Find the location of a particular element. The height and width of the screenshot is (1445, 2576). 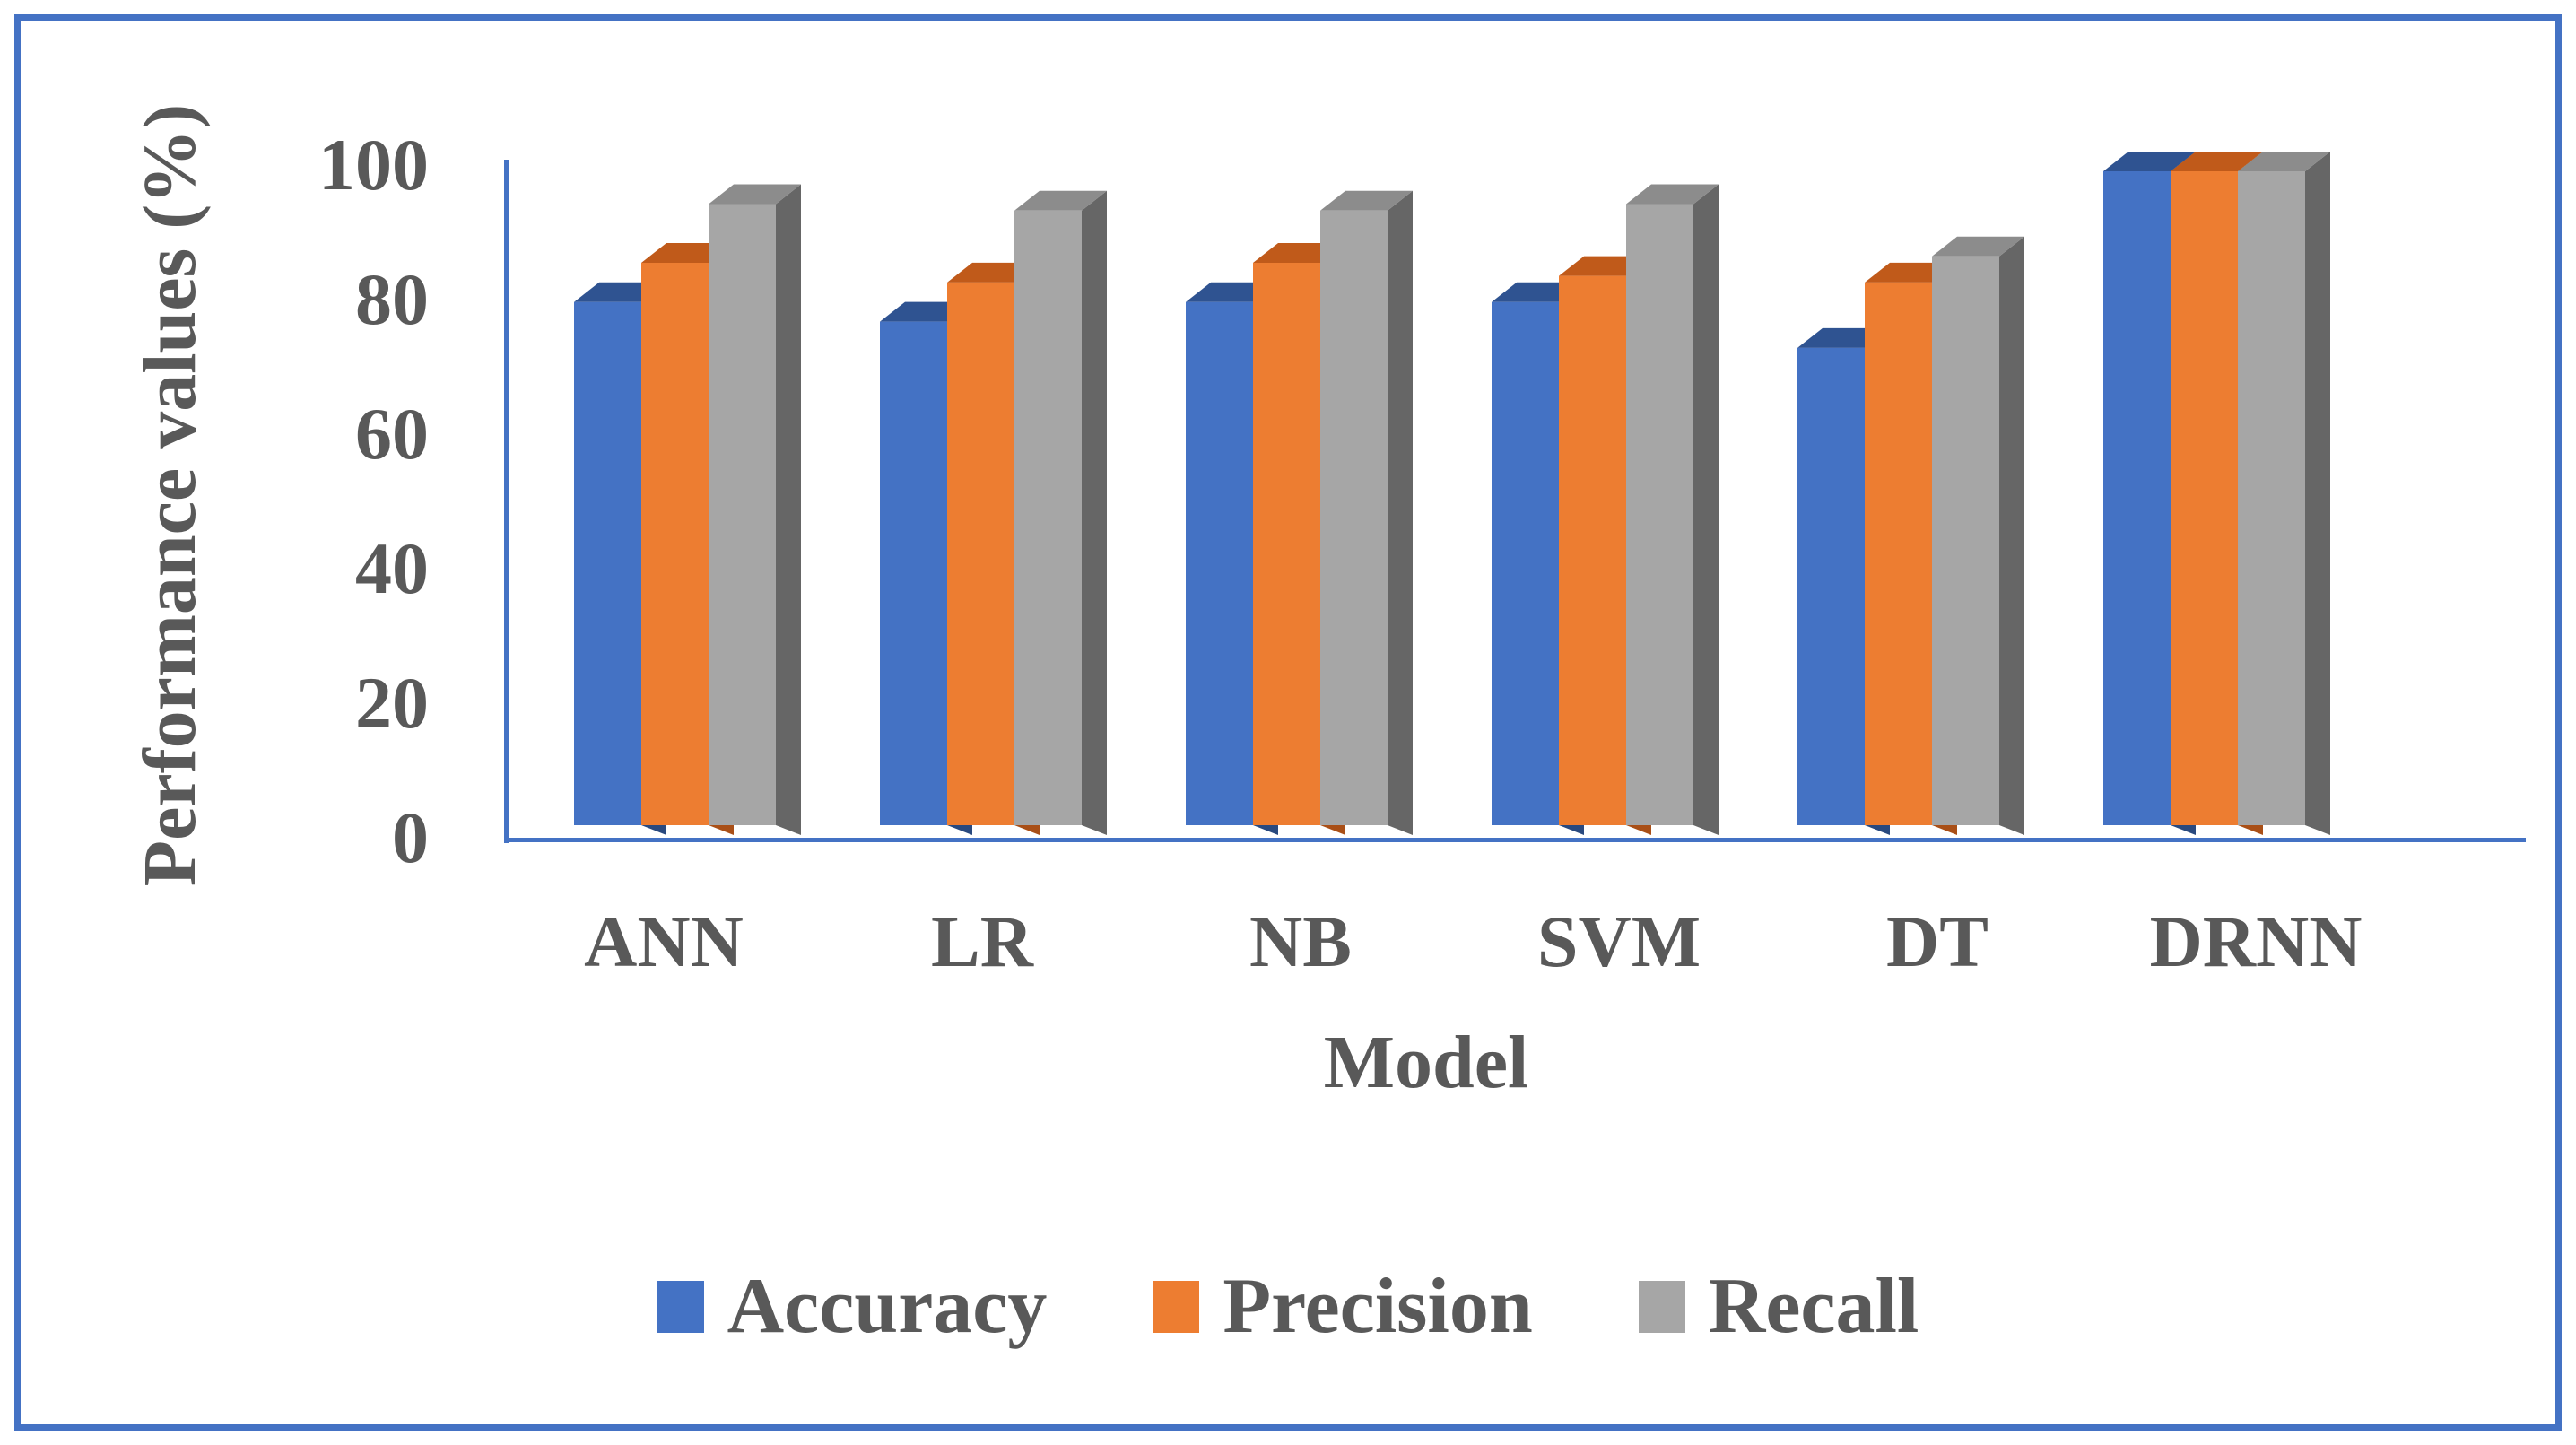

bar-NB-recall is located at coordinates (1366, 513).